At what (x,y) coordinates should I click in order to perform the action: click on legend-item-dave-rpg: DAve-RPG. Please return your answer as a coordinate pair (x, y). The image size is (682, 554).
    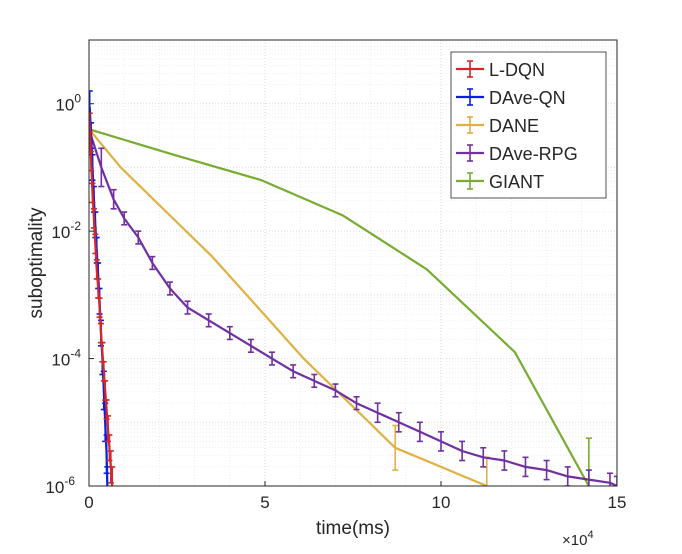
    Looking at the image, I should click on (517, 154).